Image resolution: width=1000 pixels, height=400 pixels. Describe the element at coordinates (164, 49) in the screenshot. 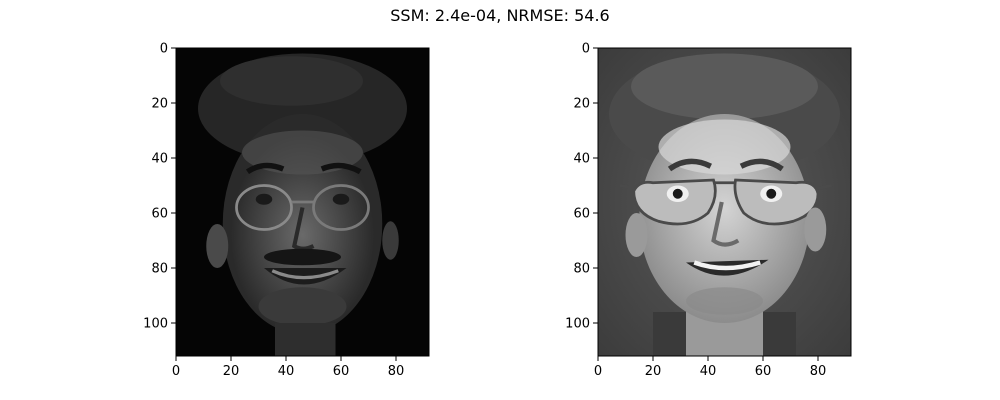

I see `left-y-tick-label: 0` at that location.